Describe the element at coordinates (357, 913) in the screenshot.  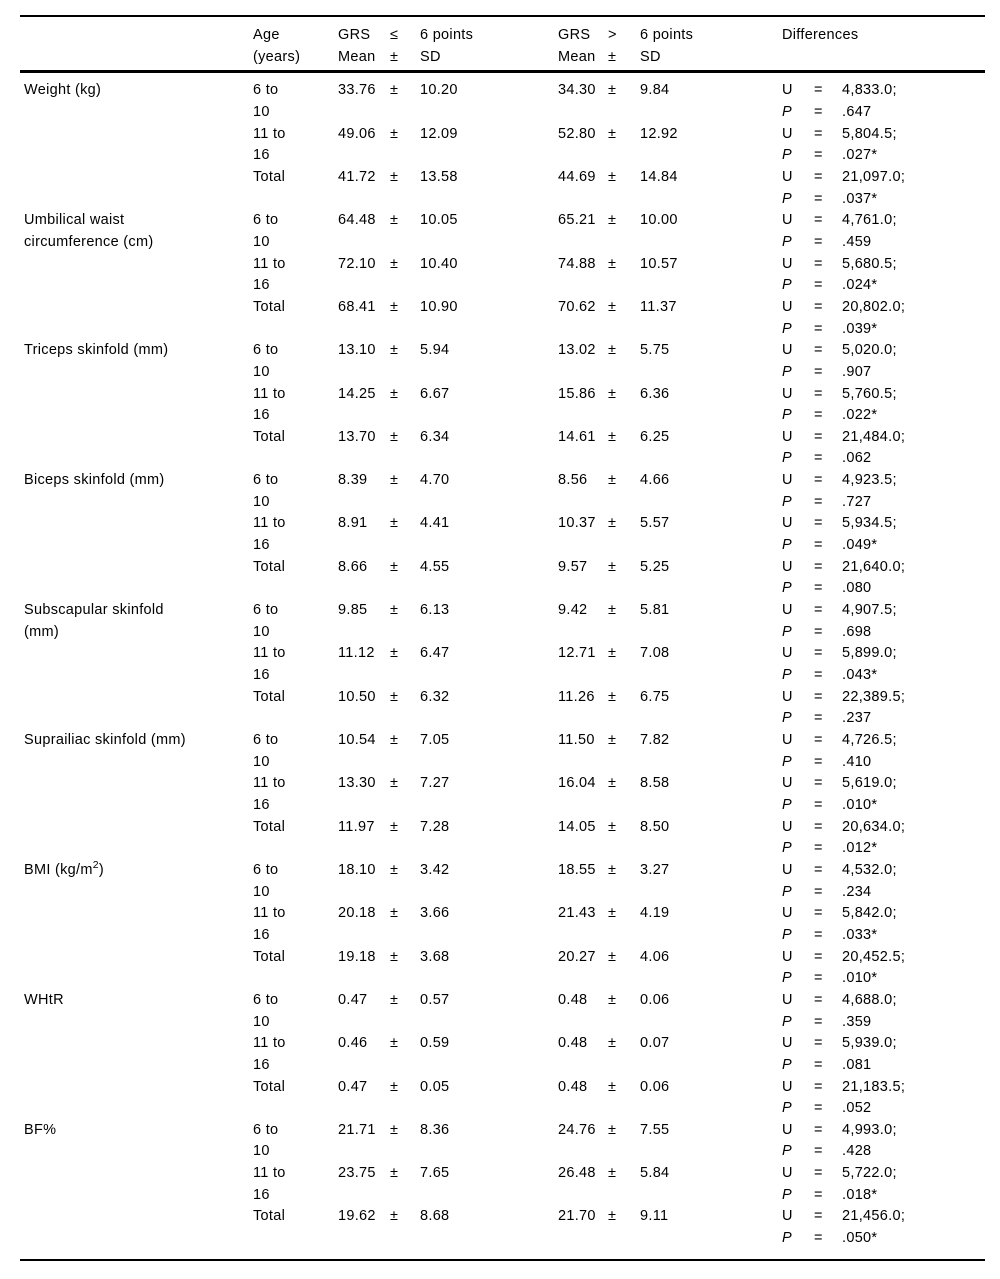
I see `mean-grs-le-cell: 20.18` at that location.